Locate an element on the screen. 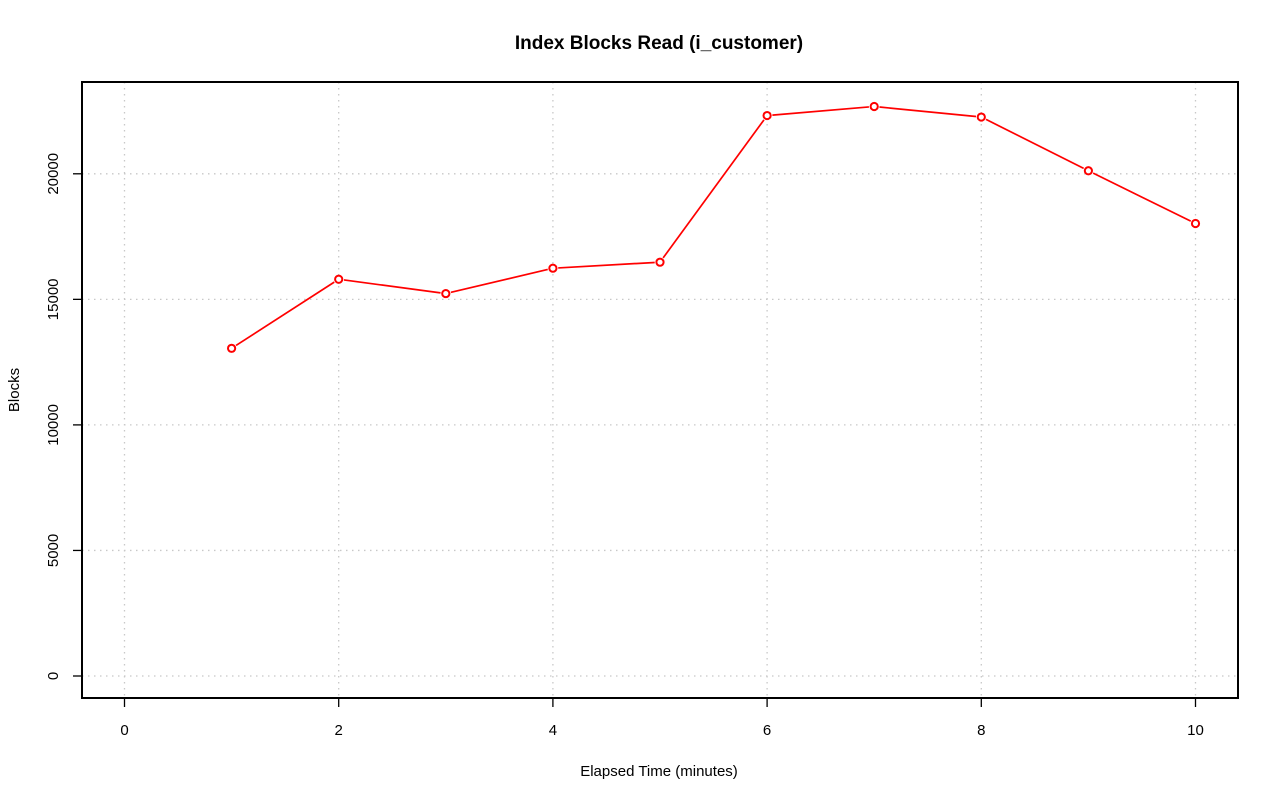  x-tick-label: 4 is located at coordinates (553, 730).